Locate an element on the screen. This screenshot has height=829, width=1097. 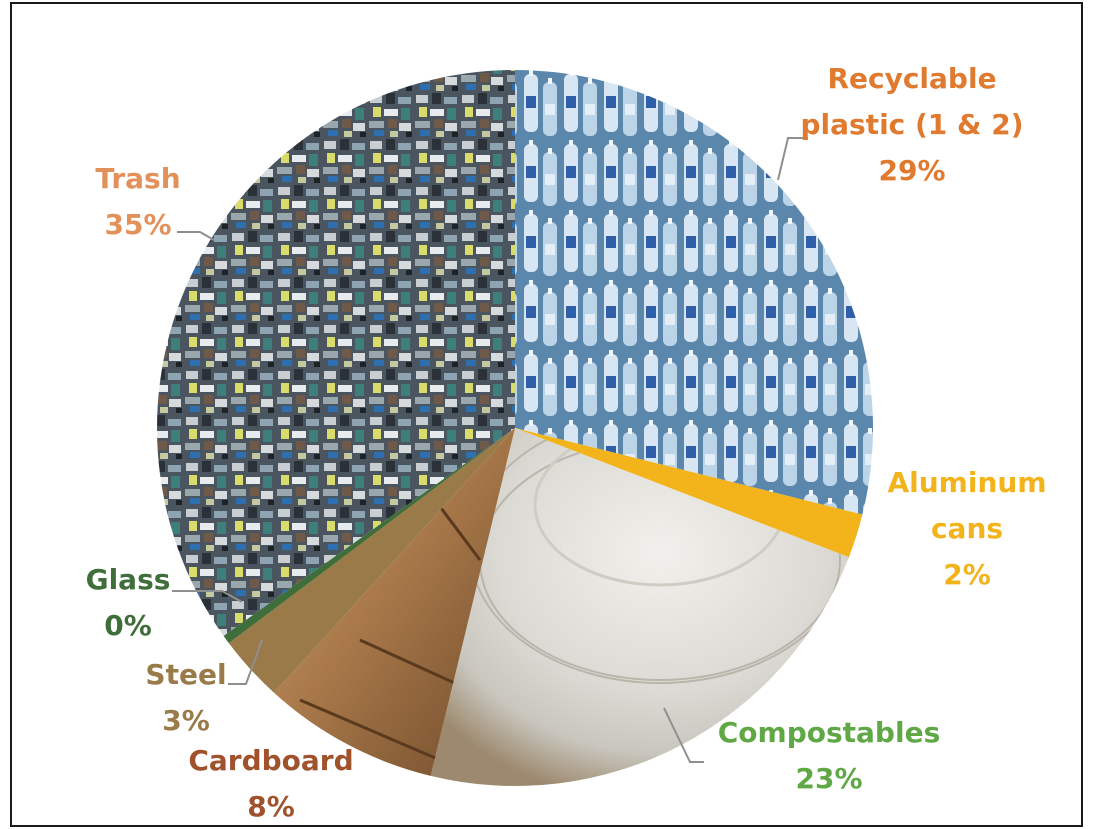
leader-line-steel is located at coordinates (245, 662).